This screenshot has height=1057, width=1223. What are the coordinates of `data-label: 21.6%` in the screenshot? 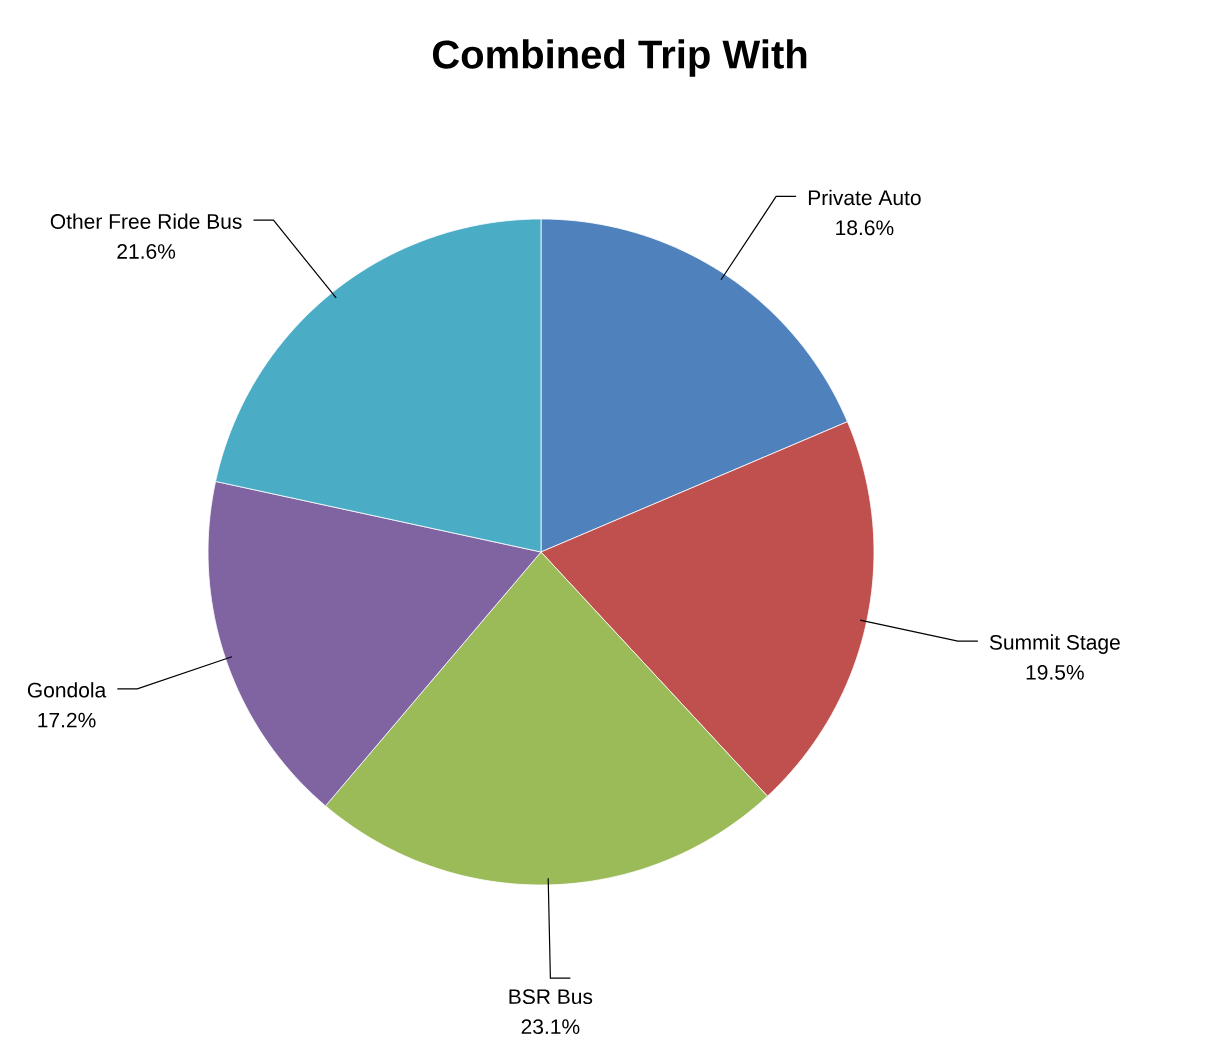 It's located at (146, 251).